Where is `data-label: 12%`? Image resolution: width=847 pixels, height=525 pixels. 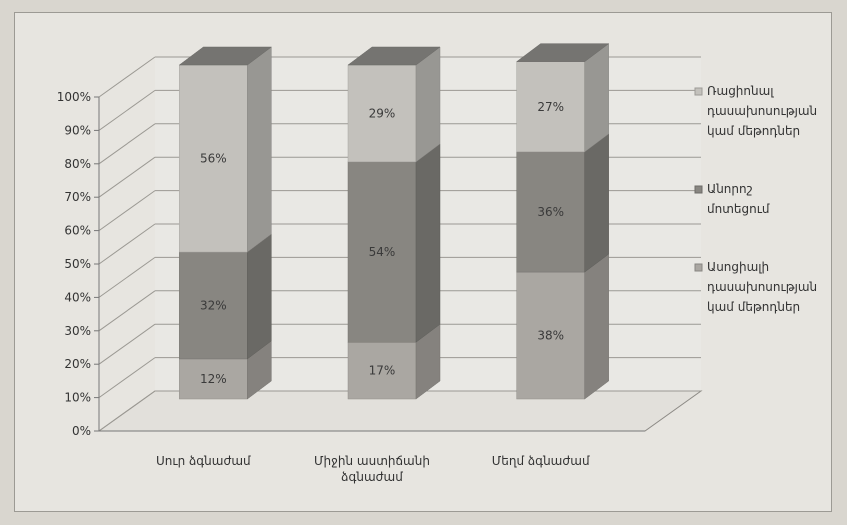
data-label: 12% is located at coordinates (213, 379).